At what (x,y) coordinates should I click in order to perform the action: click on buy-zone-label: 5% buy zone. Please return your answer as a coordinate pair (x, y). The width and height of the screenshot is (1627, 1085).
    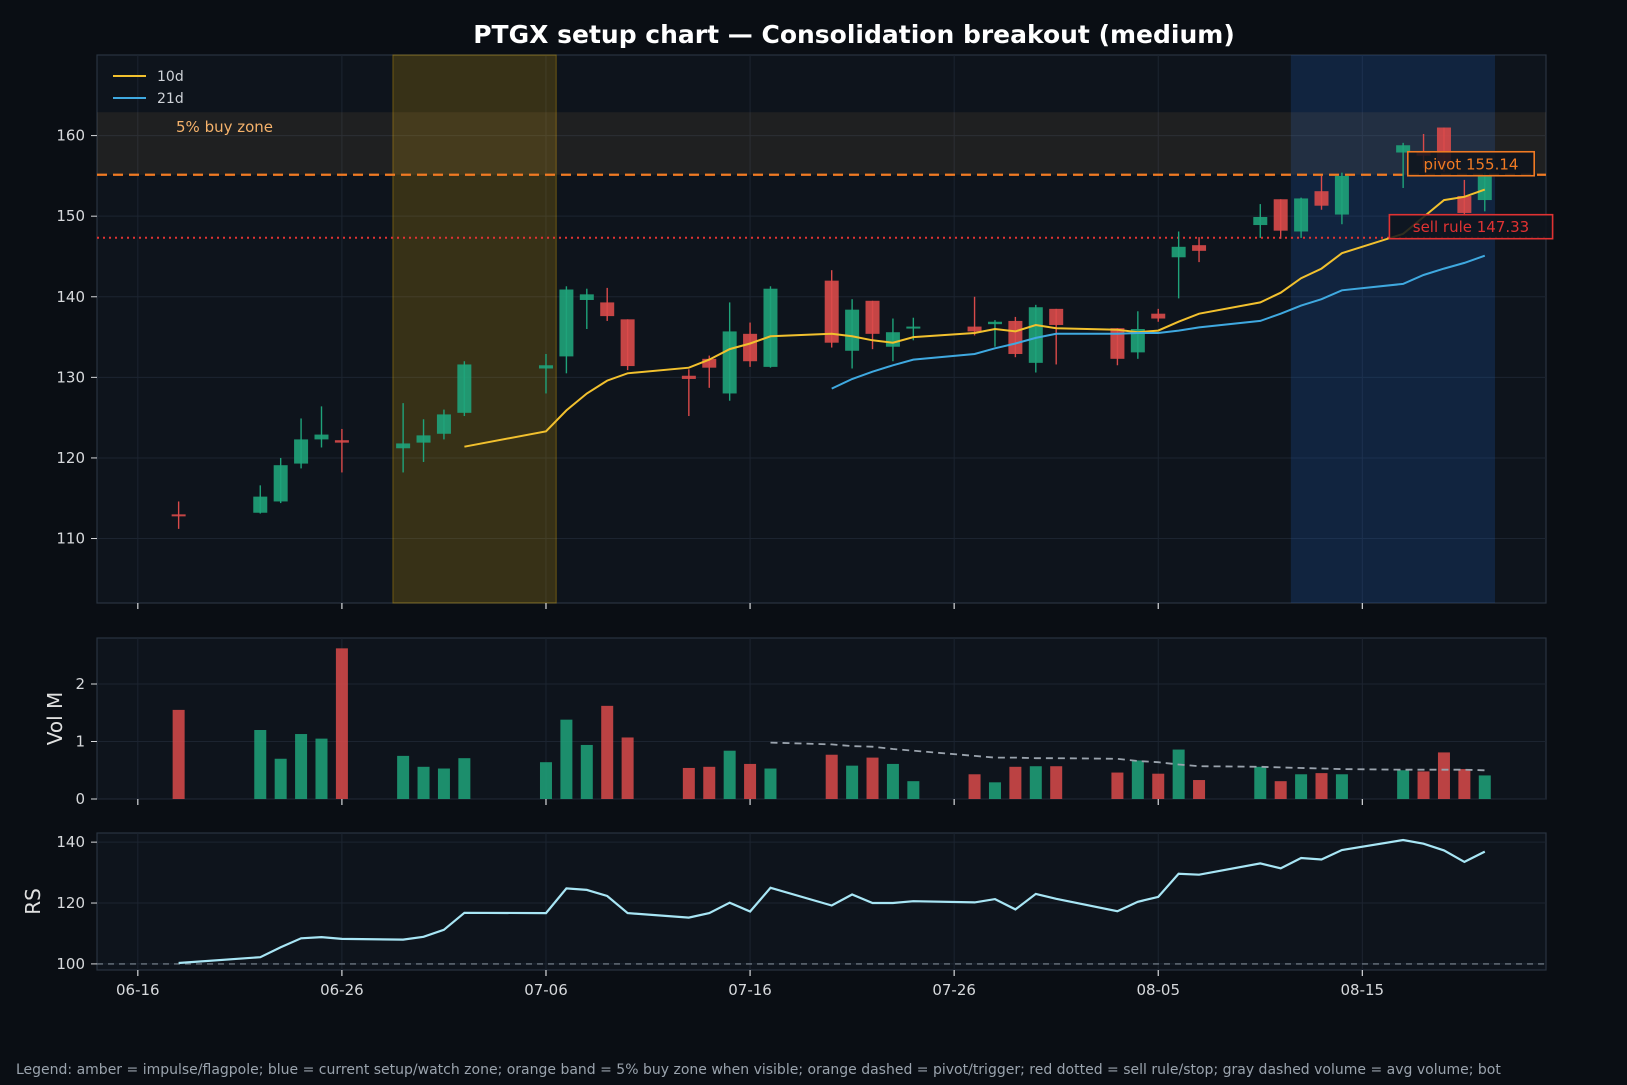
    Looking at the image, I should click on (224, 127).